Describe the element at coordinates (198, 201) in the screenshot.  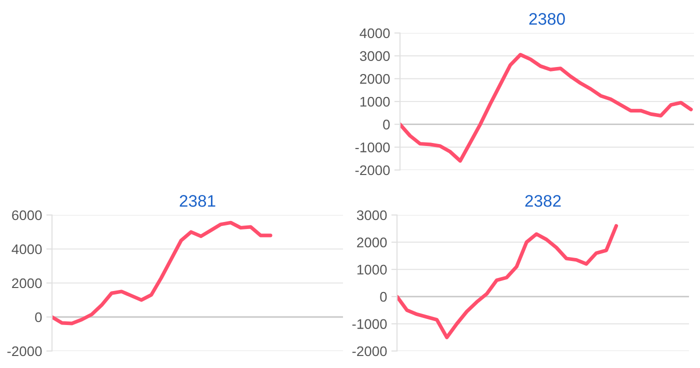
I see `chart-title: 2381` at that location.